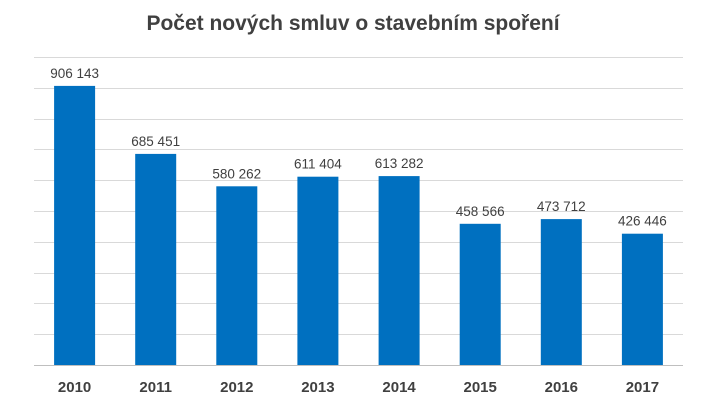 The height and width of the screenshot is (410, 706). I want to click on x-tick-label-2013: 2013, so click(317, 387).